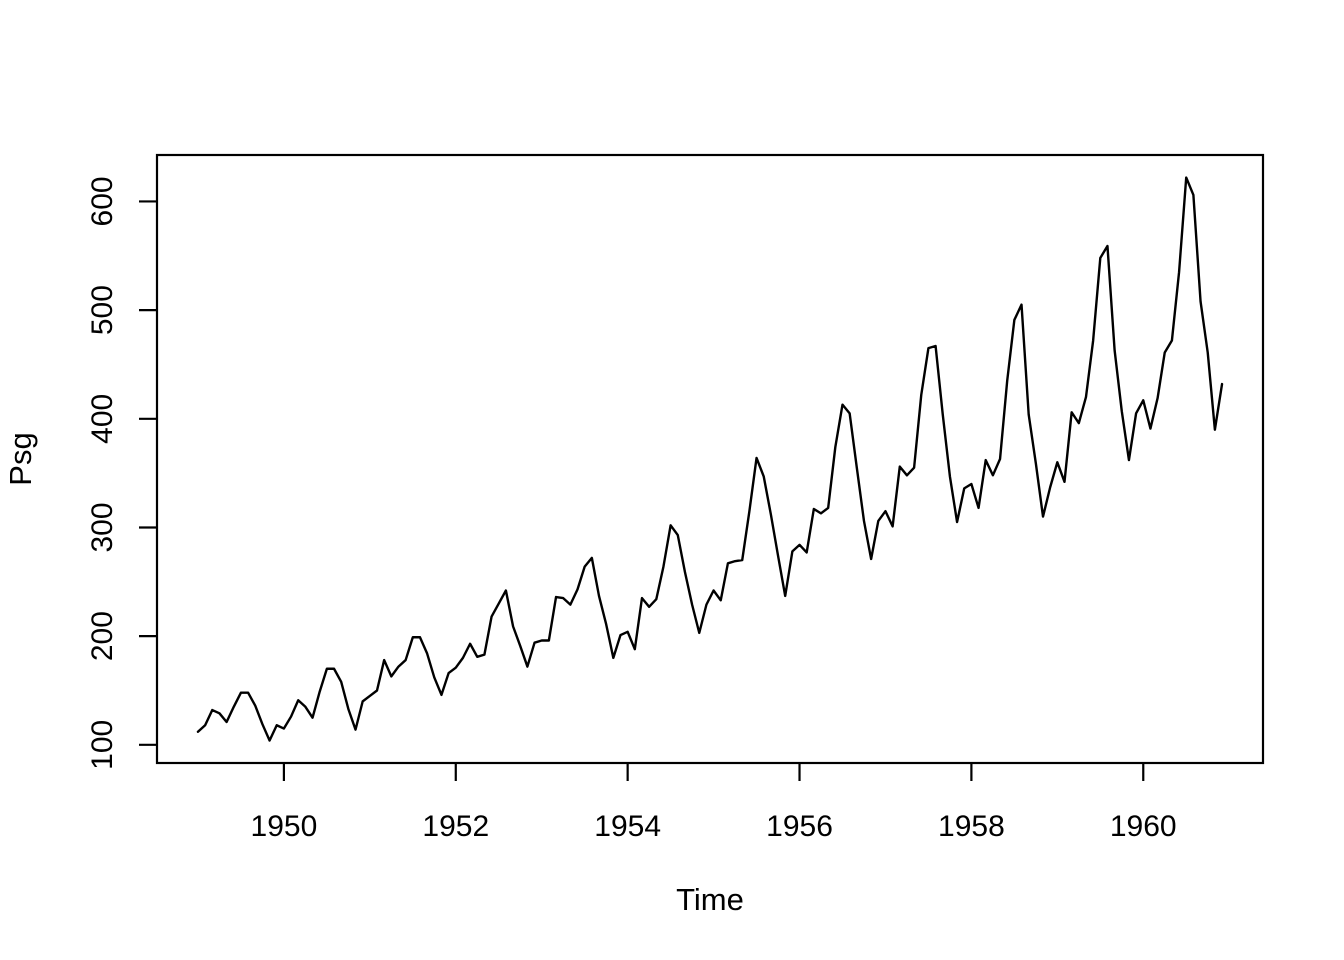  What do you see at coordinates (102, 201) in the screenshot?
I see `y-tick-label: 600` at bounding box center [102, 201].